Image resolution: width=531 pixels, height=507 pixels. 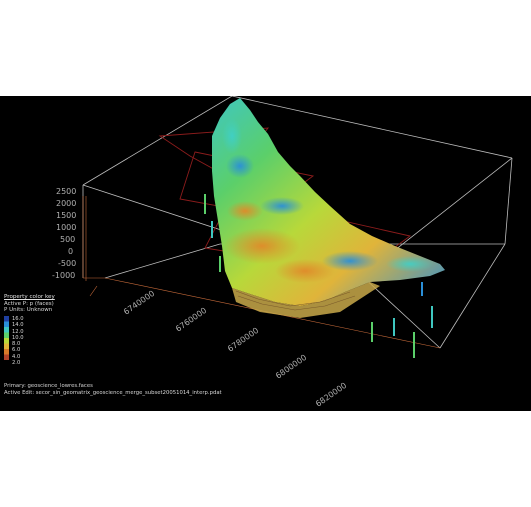 What do you see at coordinates (66, 215) in the screenshot?
I see `y-tick: 1500` at bounding box center [66, 215].